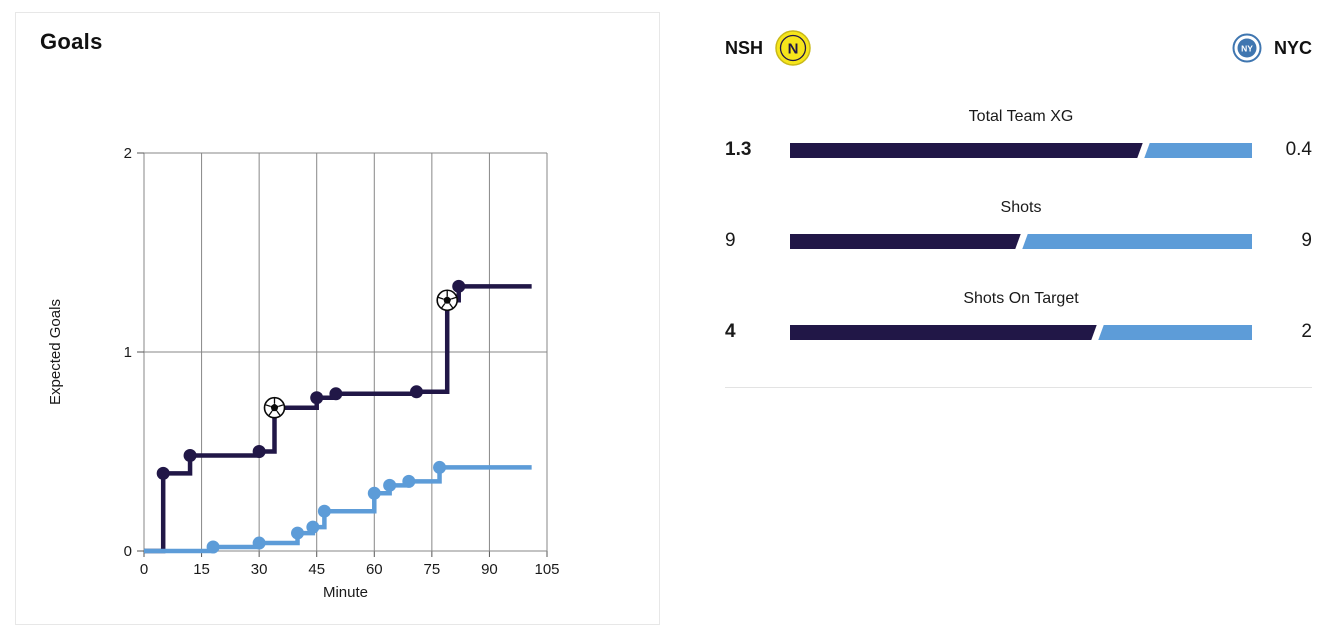 The width and height of the screenshot is (1343, 637). I want to click on nashville-badge-icon: N, so click(793, 48).